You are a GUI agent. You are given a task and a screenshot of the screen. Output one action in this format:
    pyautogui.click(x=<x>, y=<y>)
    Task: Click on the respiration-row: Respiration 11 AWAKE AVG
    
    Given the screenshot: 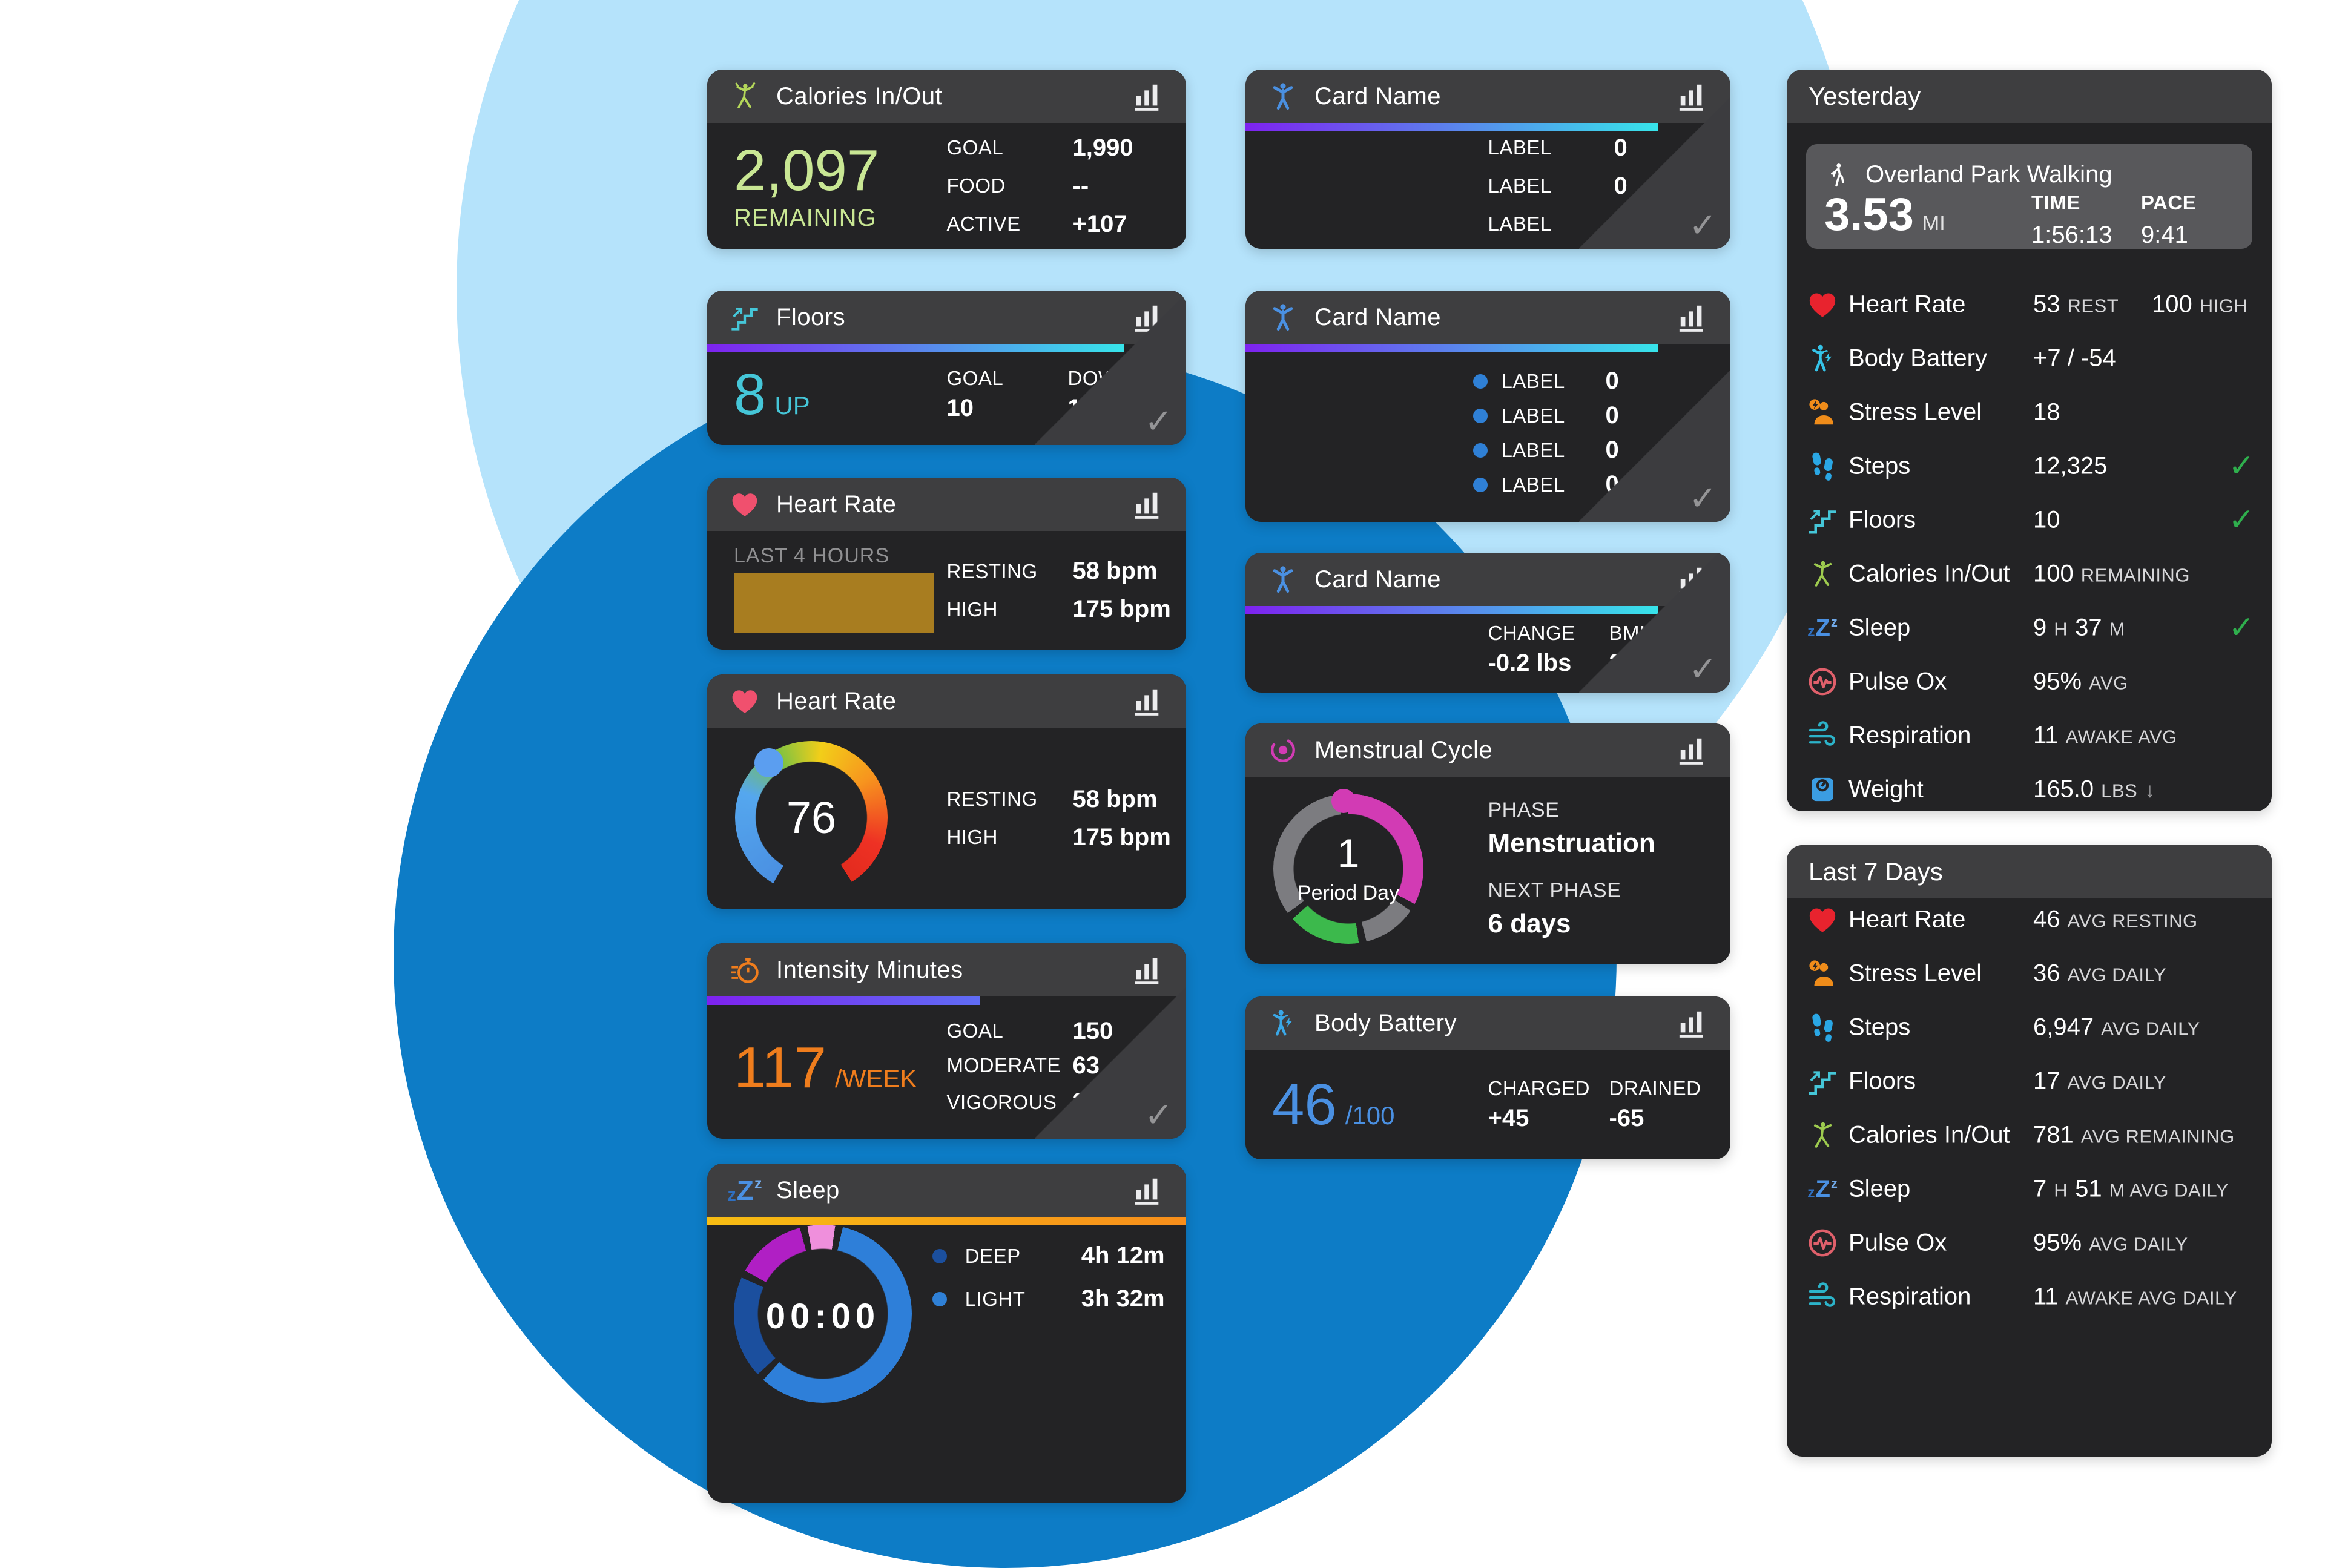 What is the action you would take?
    pyautogui.click(x=2029, y=735)
    